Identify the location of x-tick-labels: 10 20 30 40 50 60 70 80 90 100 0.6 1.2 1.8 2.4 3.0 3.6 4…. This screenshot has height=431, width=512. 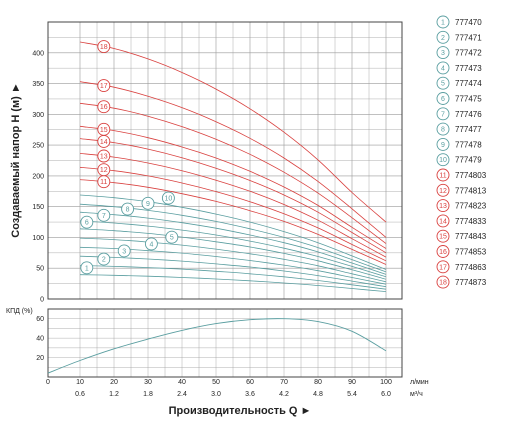
(233, 388).